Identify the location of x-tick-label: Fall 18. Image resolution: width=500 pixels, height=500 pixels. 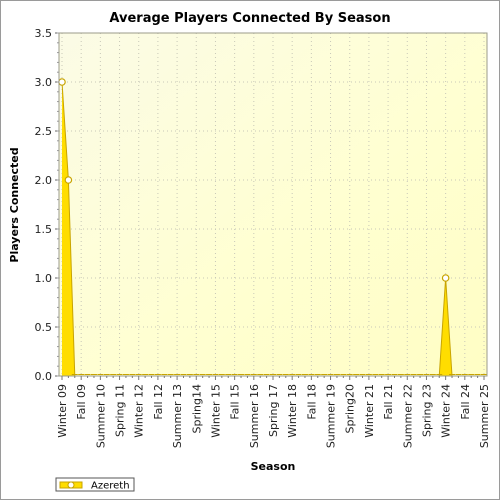
(311, 402).